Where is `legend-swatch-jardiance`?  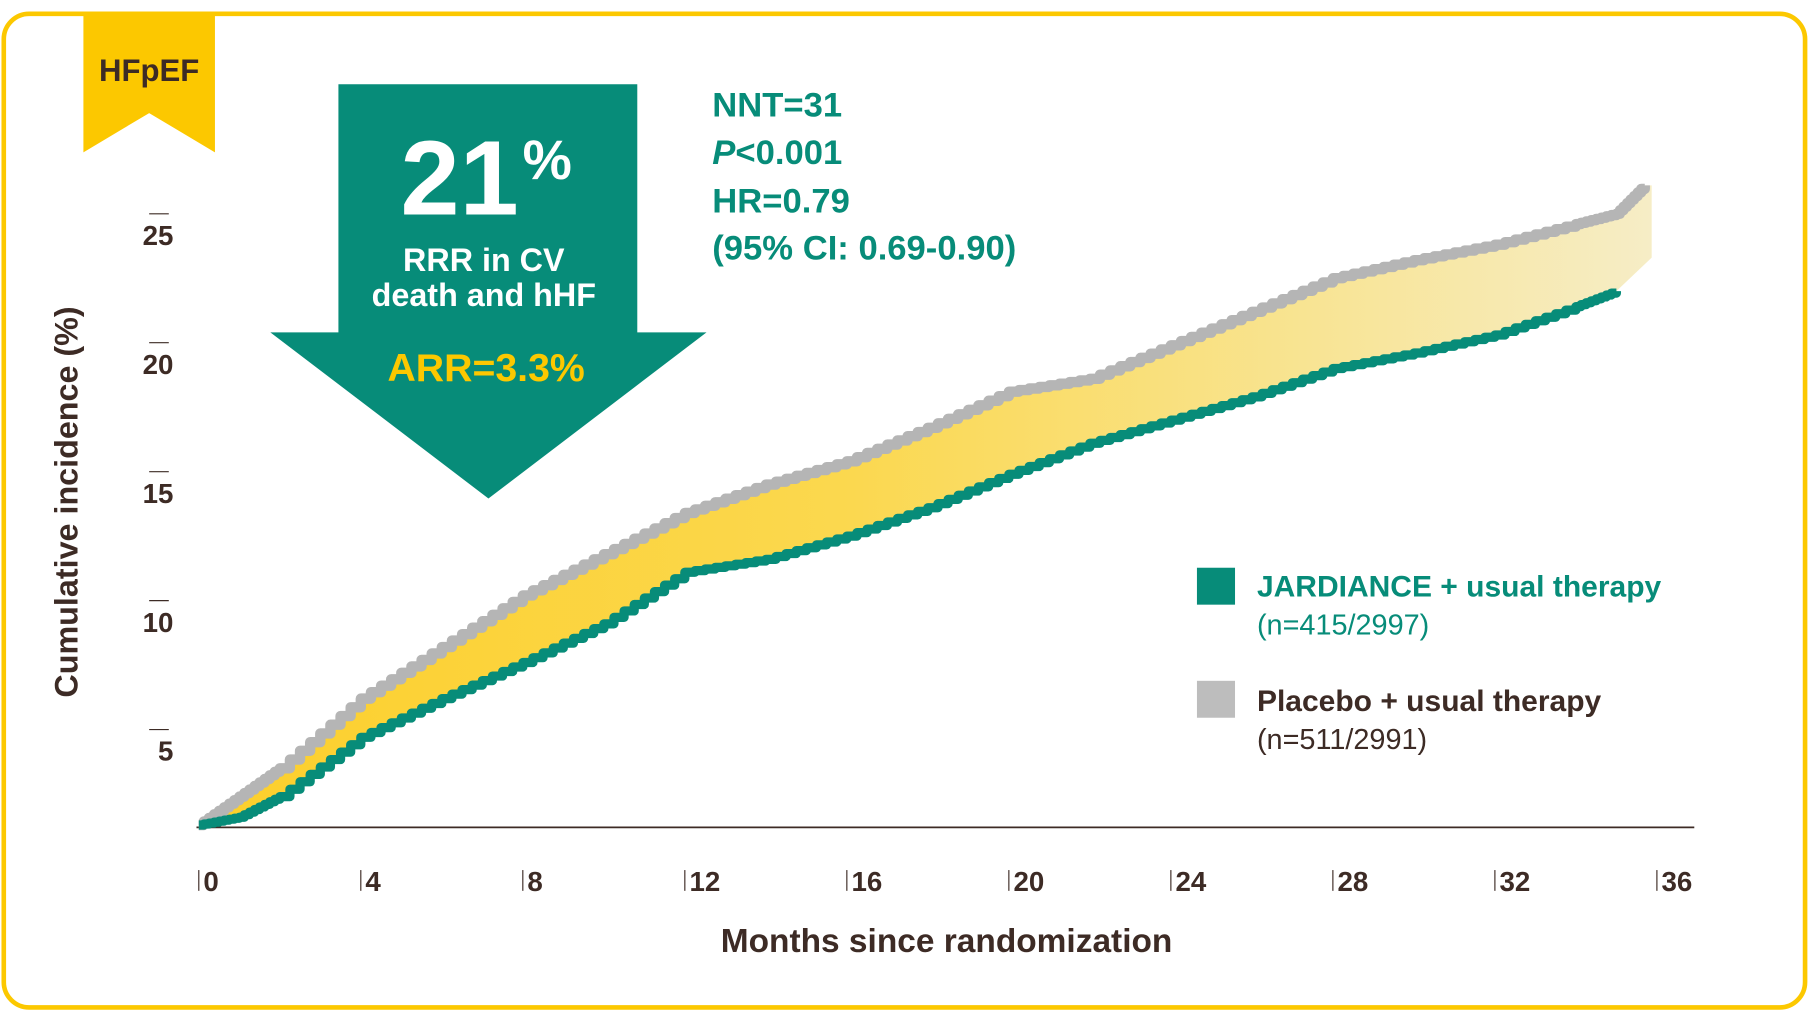
legend-swatch-jardiance is located at coordinates (1216, 586).